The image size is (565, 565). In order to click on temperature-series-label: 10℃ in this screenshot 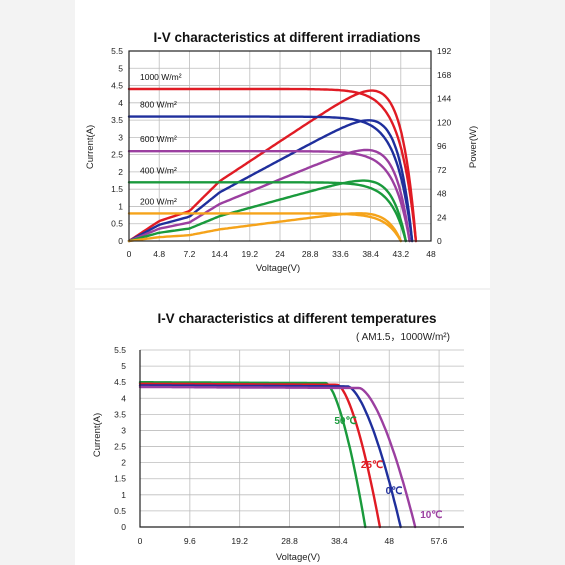, I will do `click(431, 515)`.